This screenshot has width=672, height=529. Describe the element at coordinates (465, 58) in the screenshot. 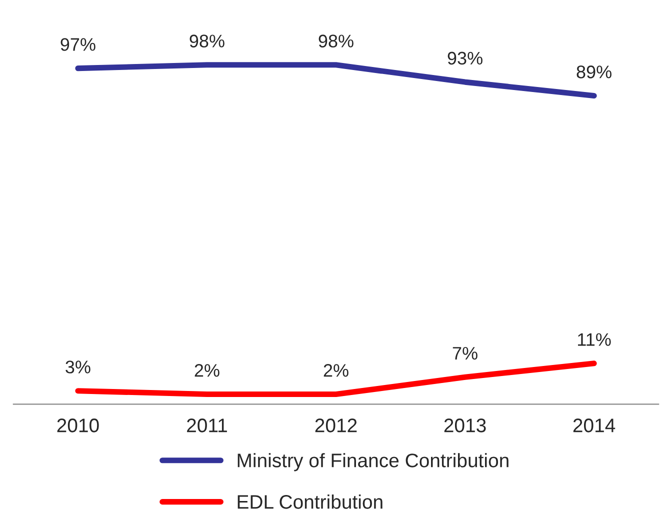

I see `data-label: 93%` at that location.